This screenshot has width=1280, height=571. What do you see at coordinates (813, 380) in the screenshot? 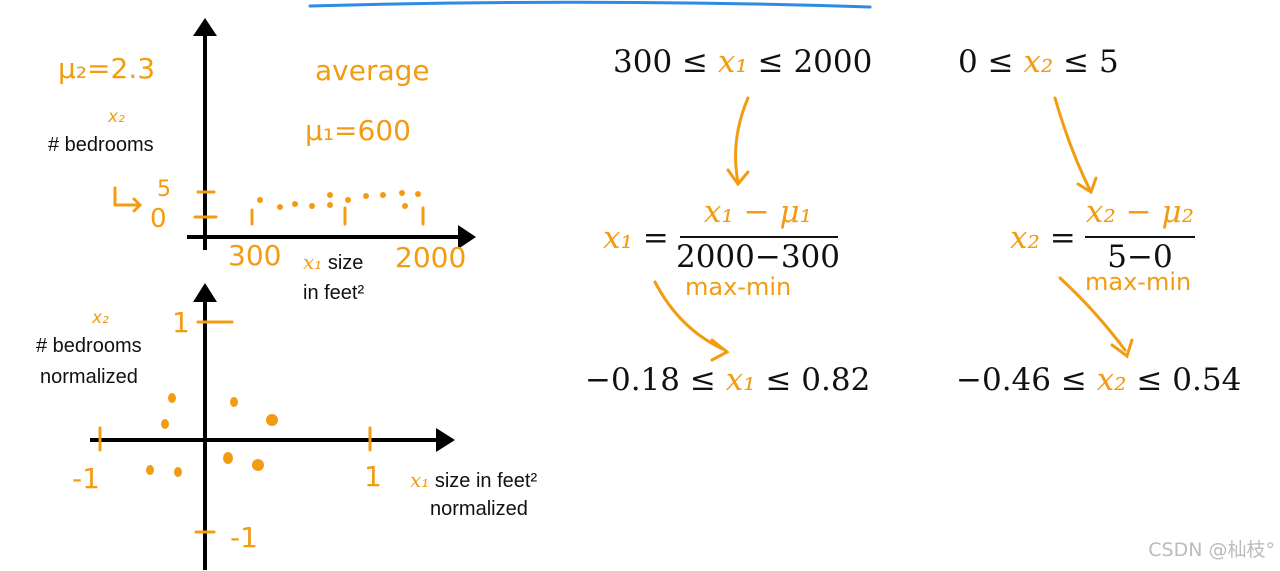
I see `text-part: ≤ 0.82` at bounding box center [813, 380].